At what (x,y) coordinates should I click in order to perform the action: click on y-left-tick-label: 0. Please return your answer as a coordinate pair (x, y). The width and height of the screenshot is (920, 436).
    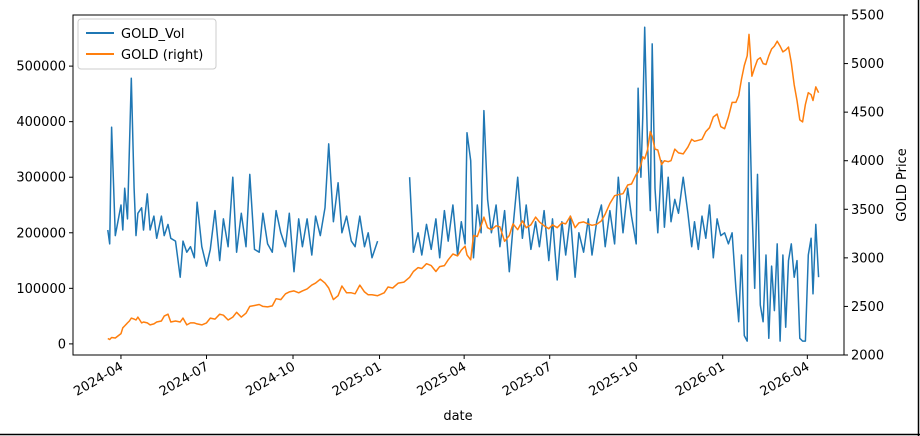
    Looking at the image, I should click on (62, 344).